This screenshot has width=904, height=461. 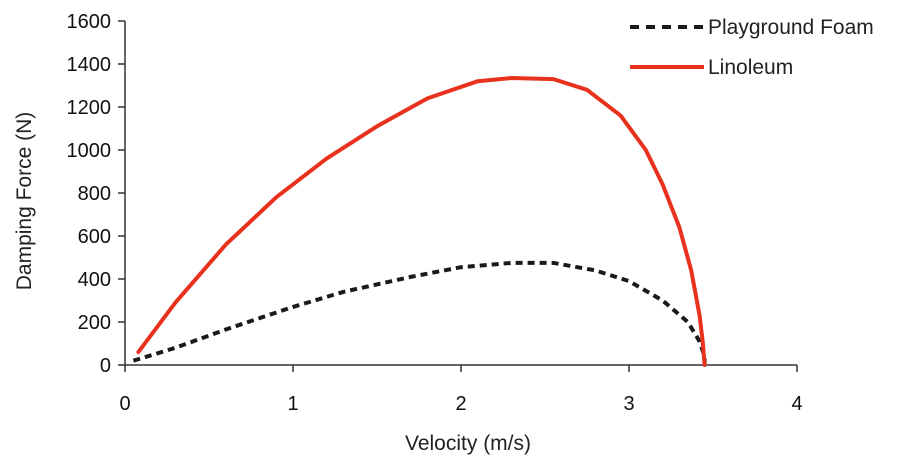 I want to click on legend: Playground Foam Linoleum, so click(x=752, y=47).